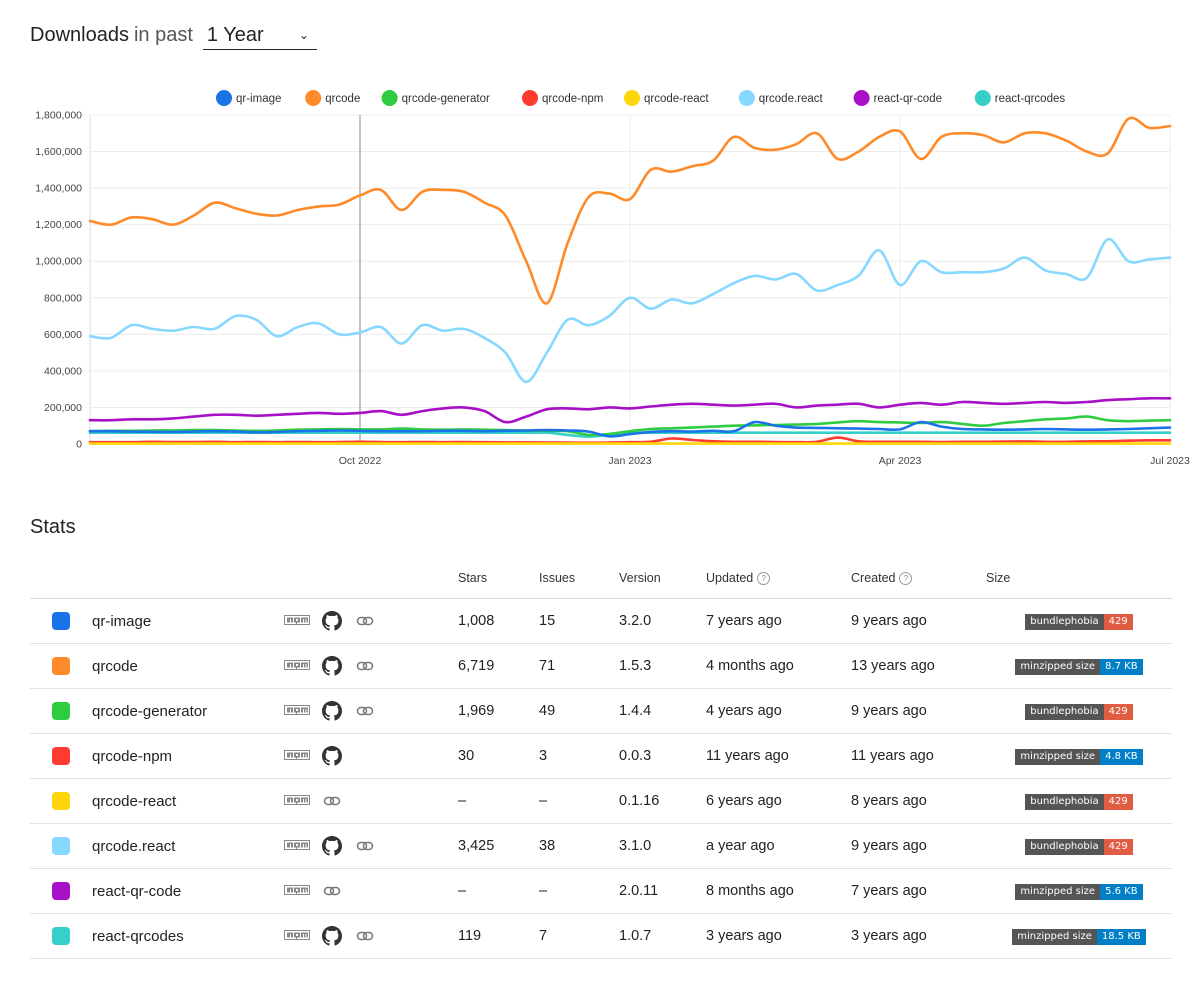 The image size is (1200, 981). Describe the element at coordinates (1079, 578) in the screenshot. I see `col-header-size: Size` at that location.